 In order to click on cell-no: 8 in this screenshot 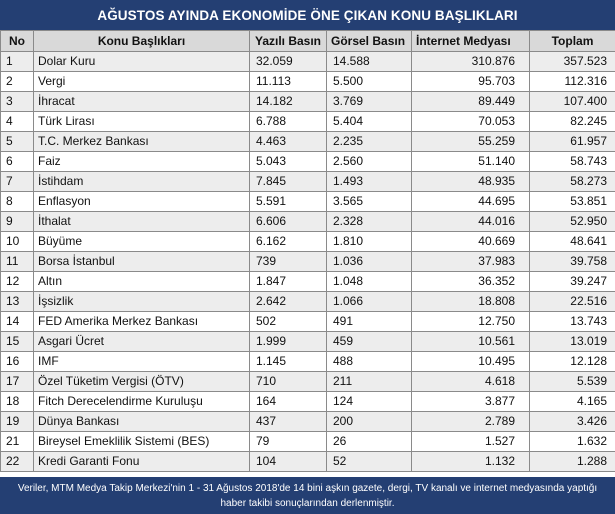, I will do `click(17, 201)`.